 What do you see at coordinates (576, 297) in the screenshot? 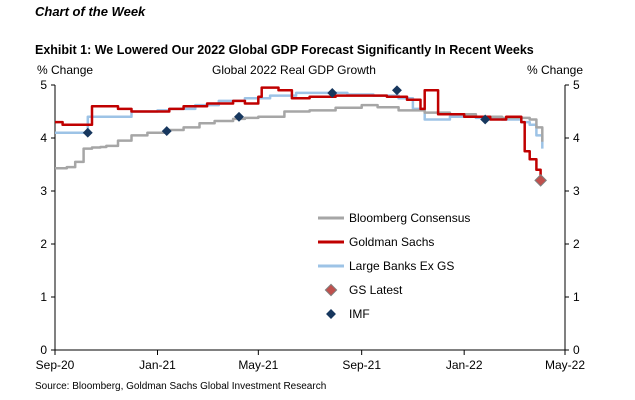
I see `y-tick-label-right: 1` at bounding box center [576, 297].